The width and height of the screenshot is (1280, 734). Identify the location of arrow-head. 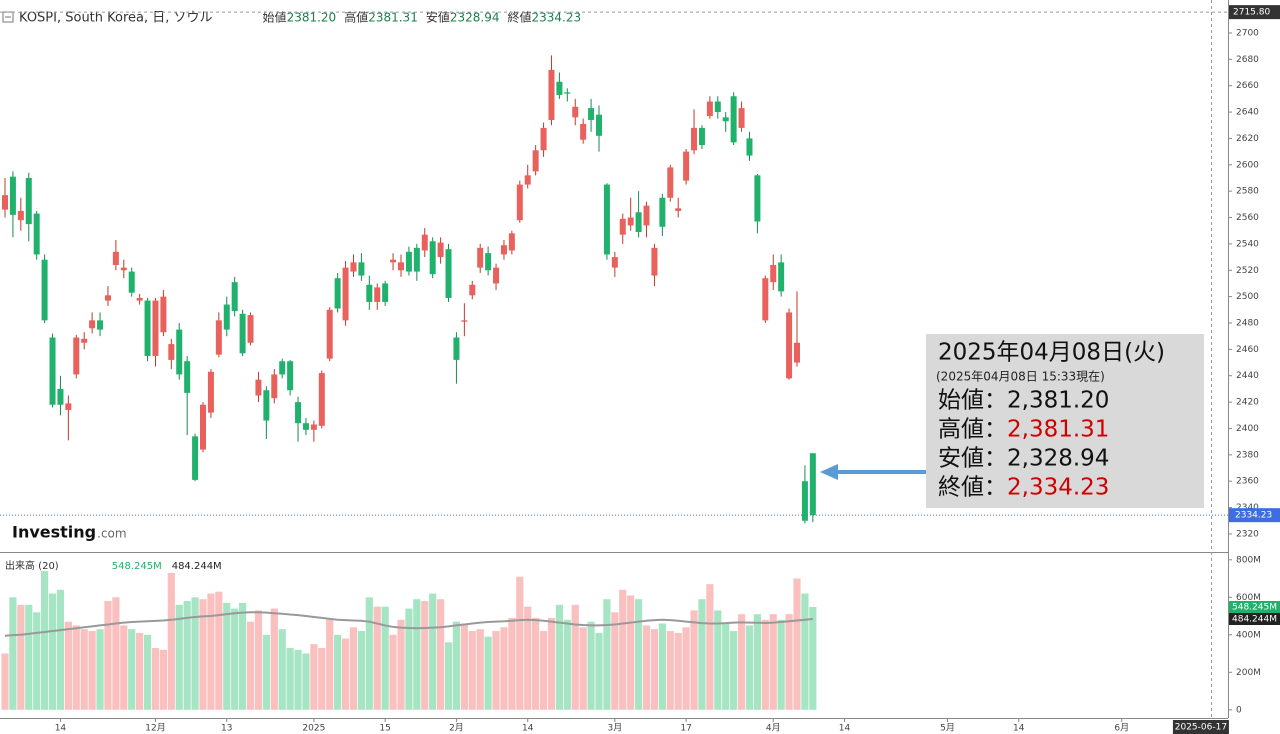
(829, 472).